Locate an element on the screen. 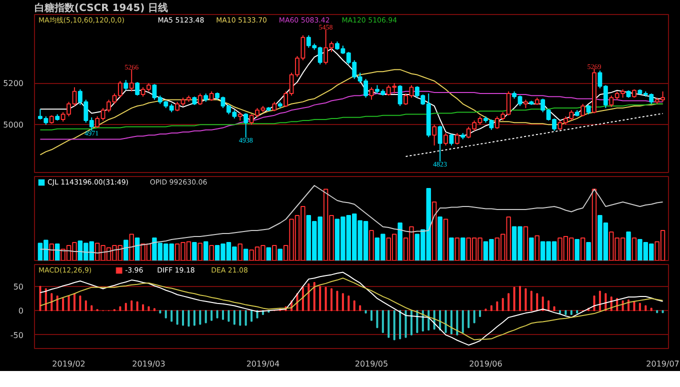 This screenshot has width=680, height=387. x-tick-label: 2019/04 is located at coordinates (263, 364).